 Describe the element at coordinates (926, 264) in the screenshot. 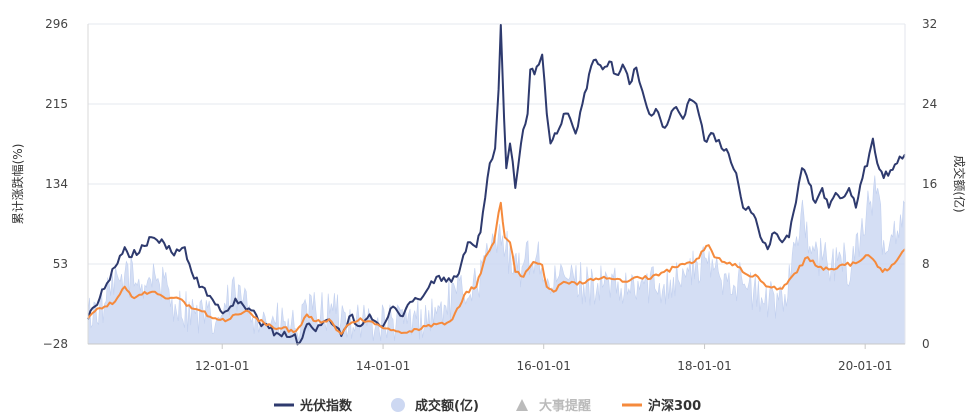

I see `y-right-tick-label: 8` at that location.